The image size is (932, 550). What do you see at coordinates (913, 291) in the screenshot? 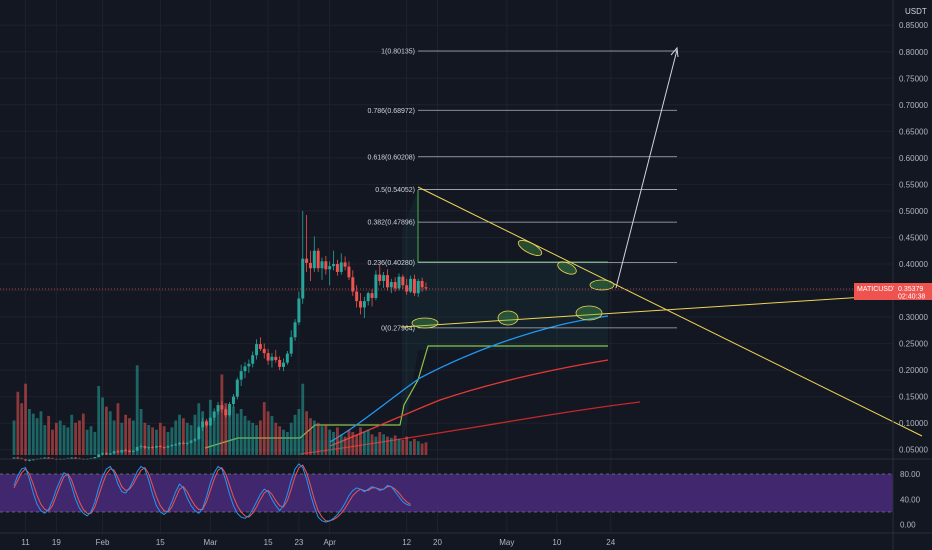
I see `price-value-bg` at bounding box center [913, 291].